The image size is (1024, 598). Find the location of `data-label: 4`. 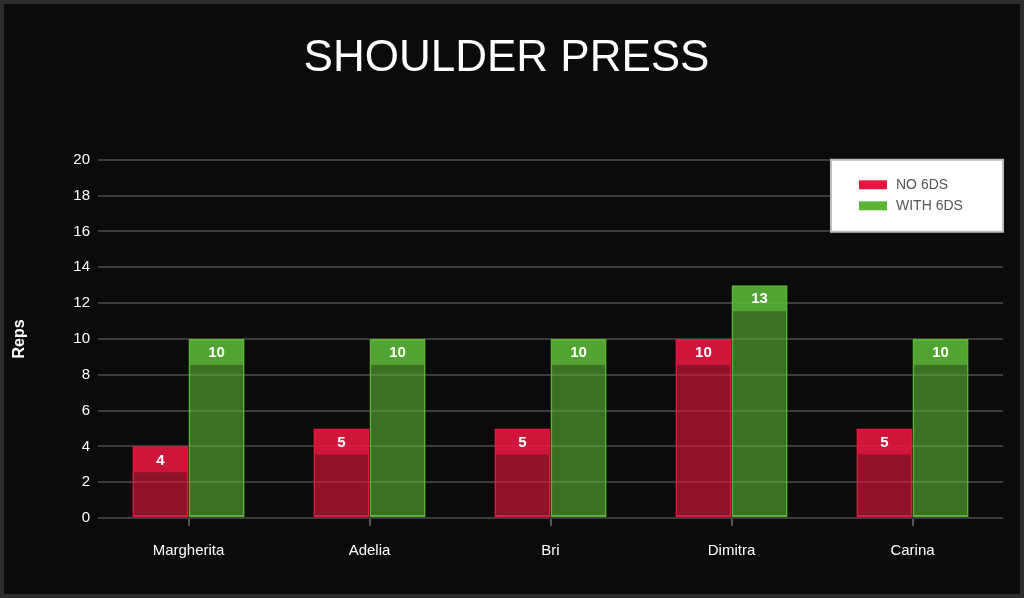

data-label: 4 is located at coordinates (161, 459).